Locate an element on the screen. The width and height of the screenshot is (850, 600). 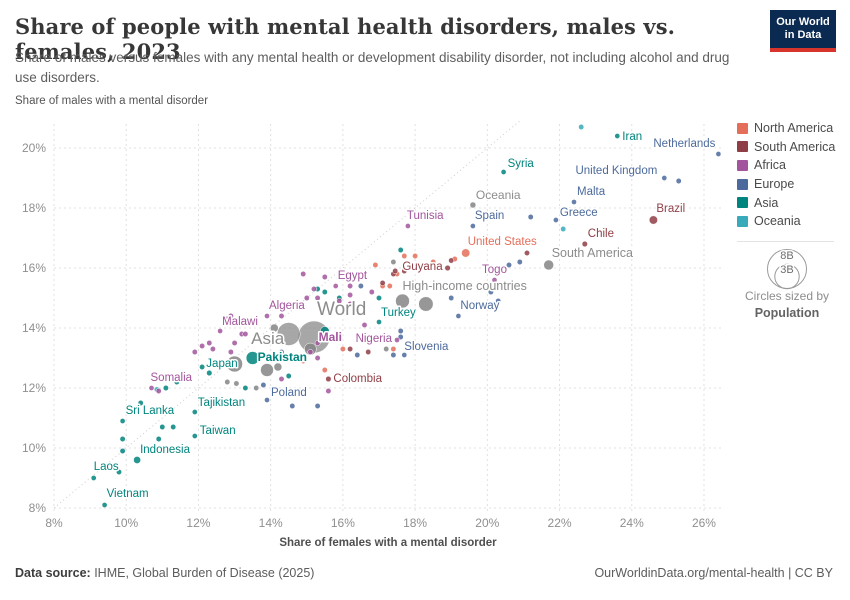
point-guyana is located at coordinates (447, 268).